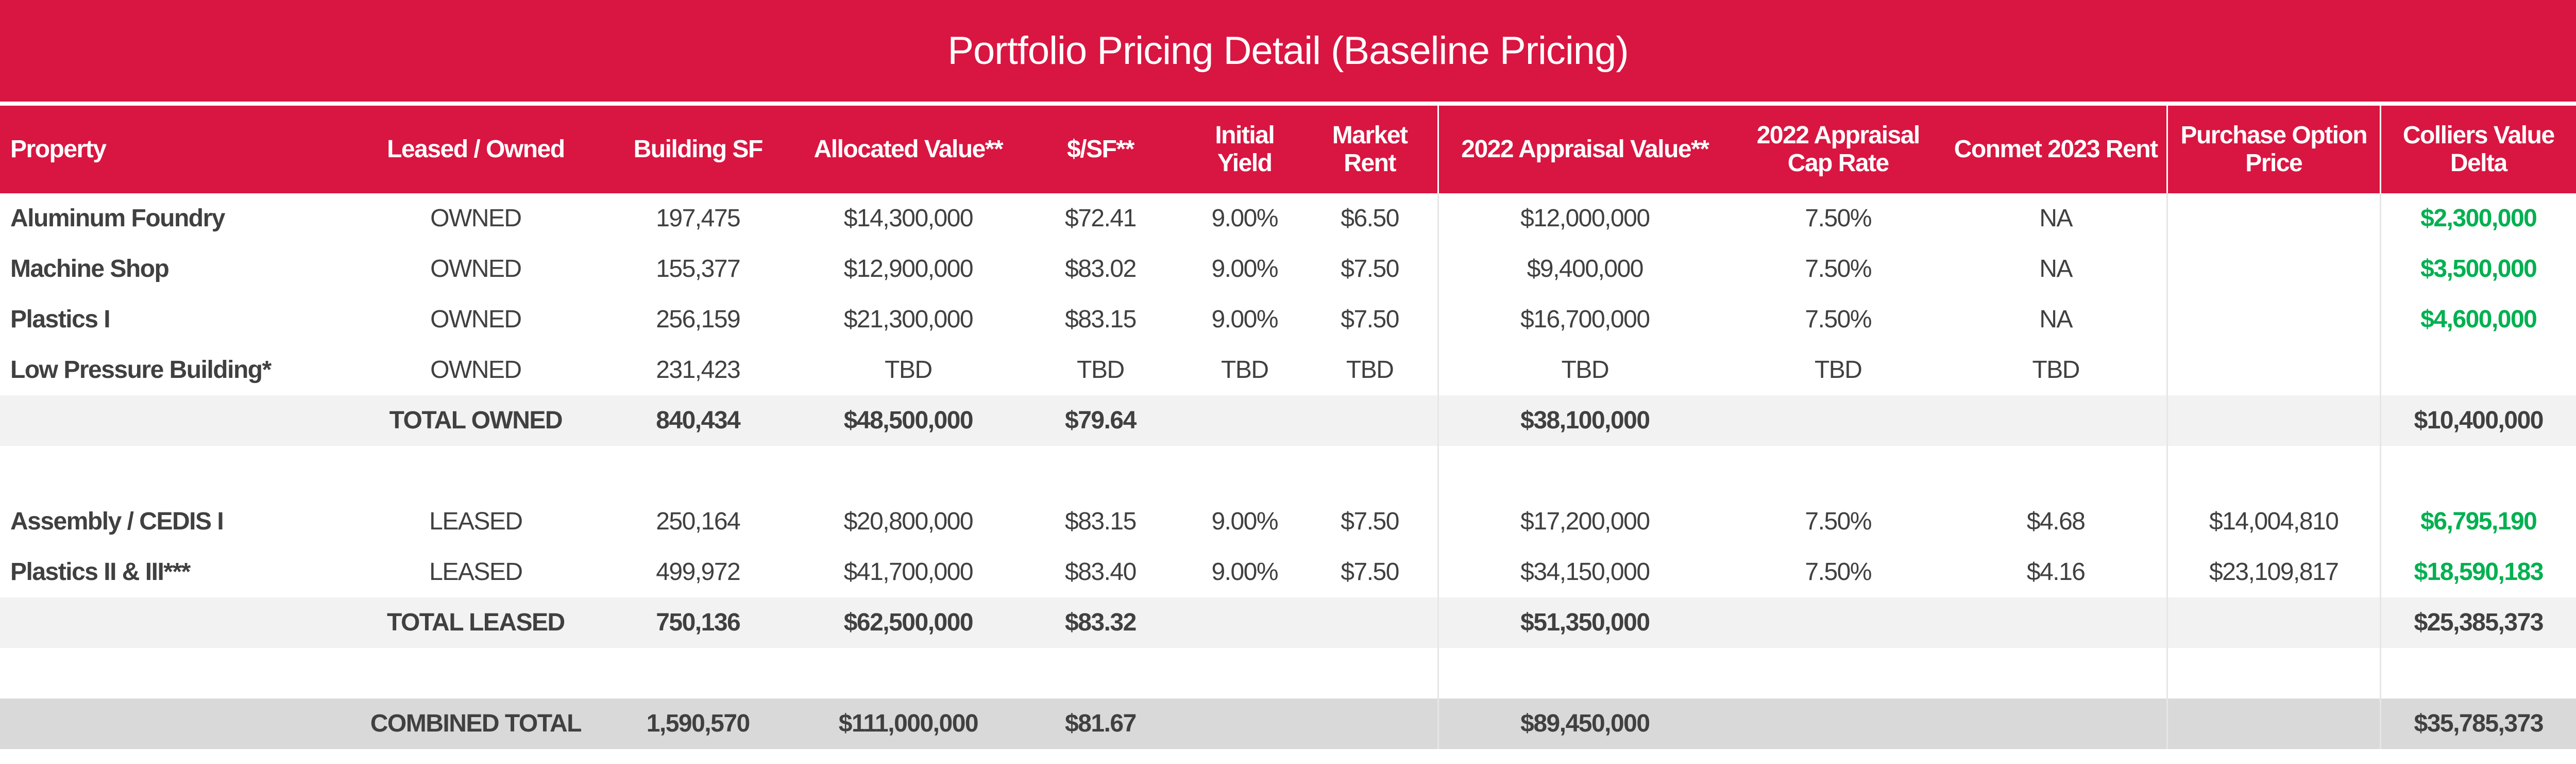 This screenshot has height=764, width=2576. I want to click on cell-2022-appraisal-cap-rate: TBD, so click(1838, 370).